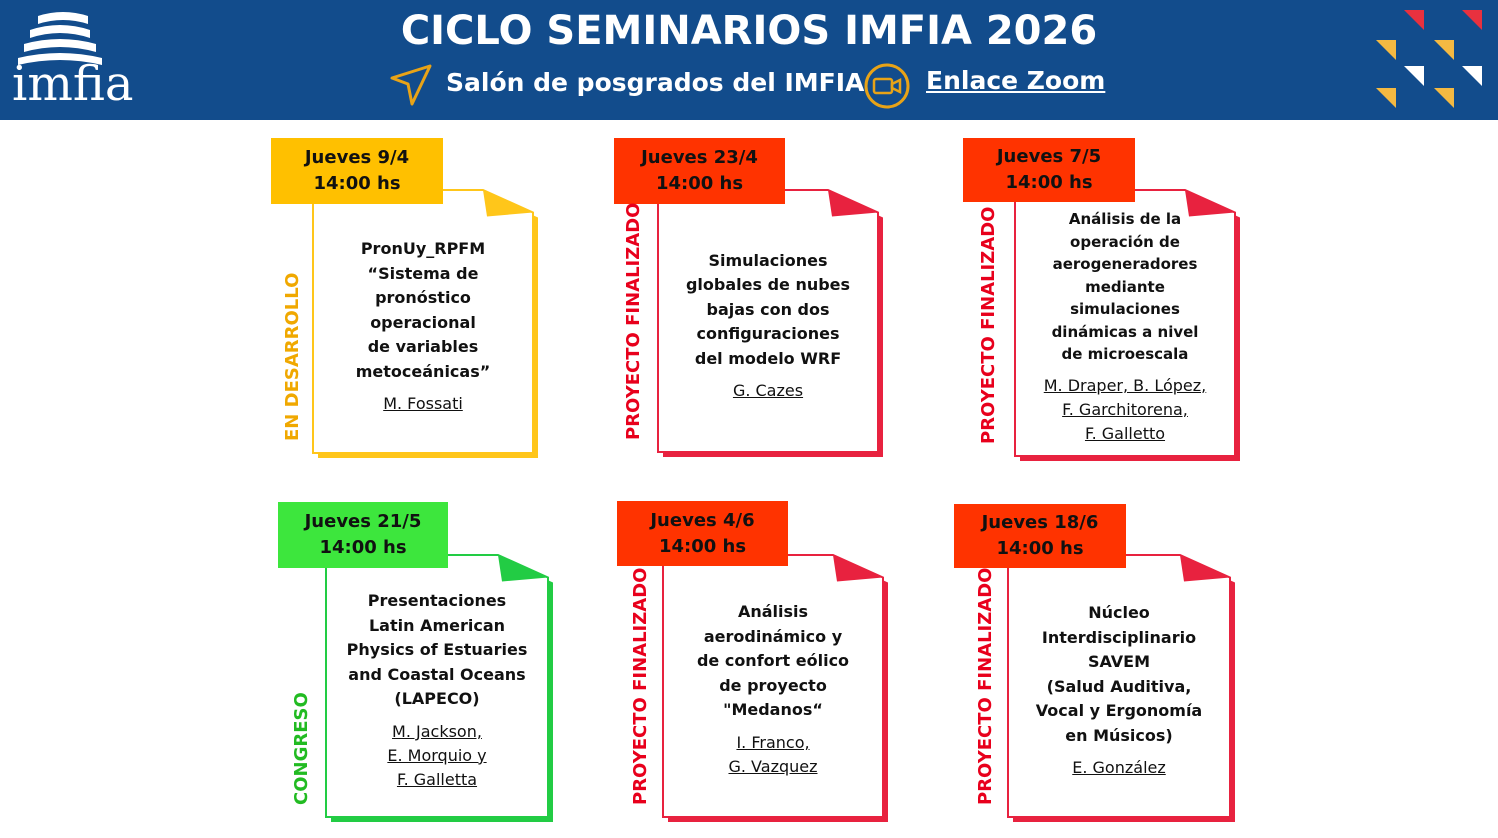 Image resolution: width=1498 pixels, height=838 pixels. Describe the element at coordinates (1125, 331) in the screenshot. I see `seminar-title-line: dinámicas a nivel` at that location.